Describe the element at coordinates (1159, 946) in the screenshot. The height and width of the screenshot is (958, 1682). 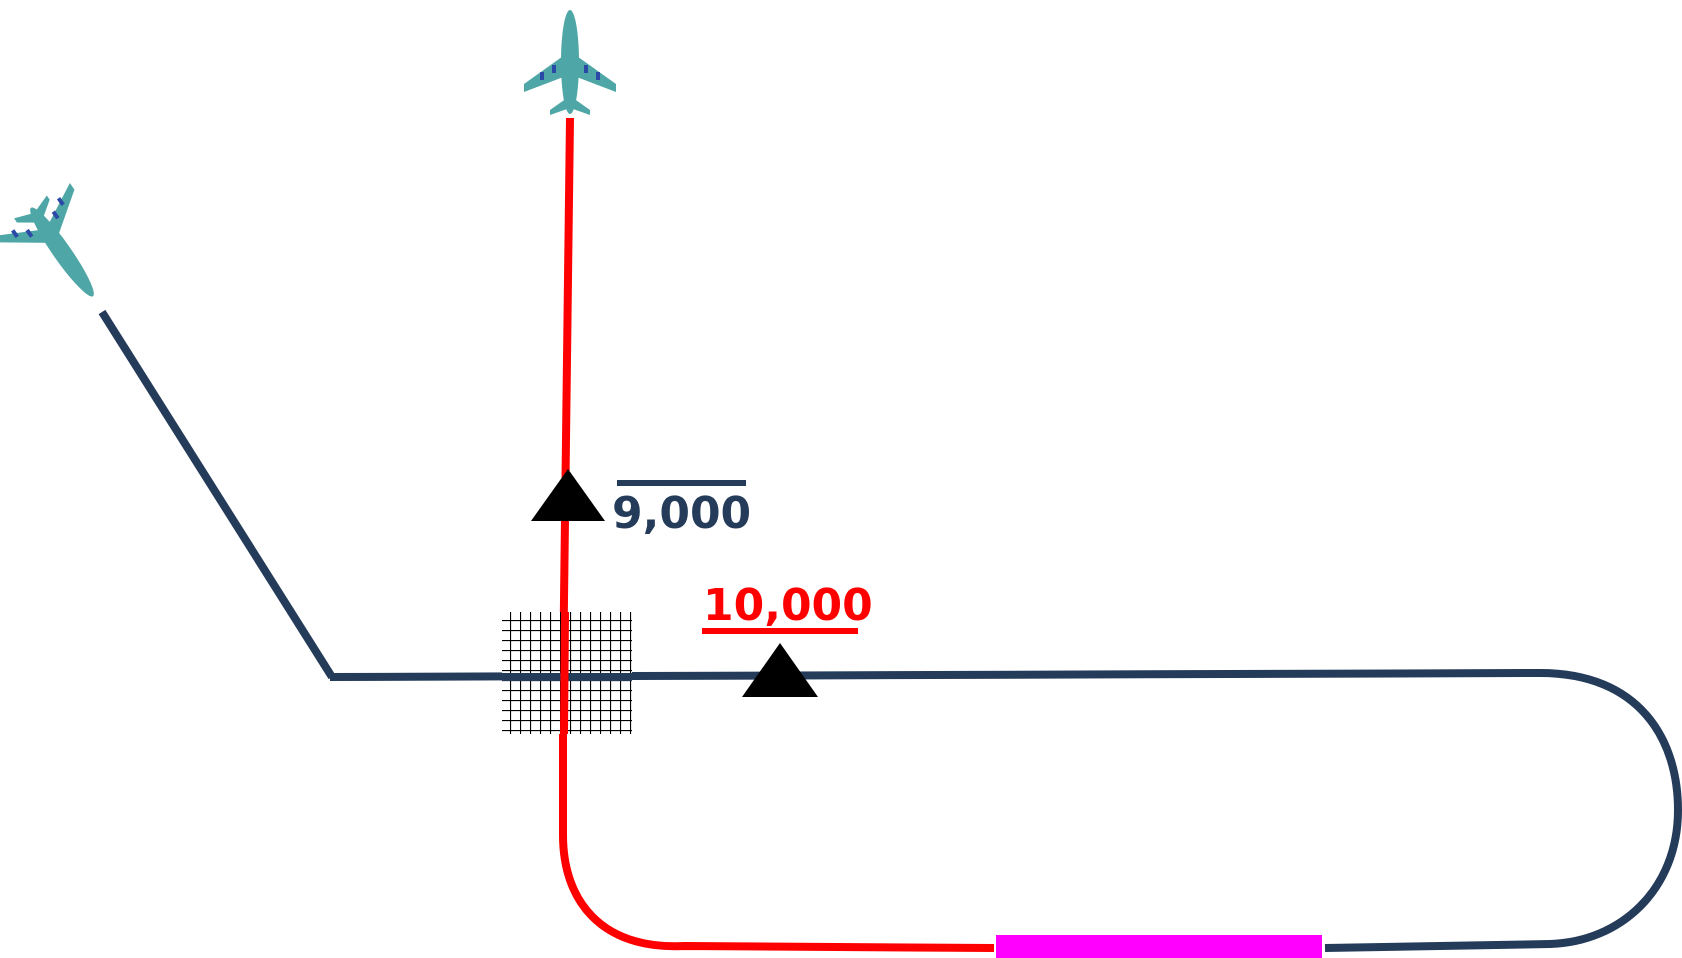
I see `magenta-segment` at that location.